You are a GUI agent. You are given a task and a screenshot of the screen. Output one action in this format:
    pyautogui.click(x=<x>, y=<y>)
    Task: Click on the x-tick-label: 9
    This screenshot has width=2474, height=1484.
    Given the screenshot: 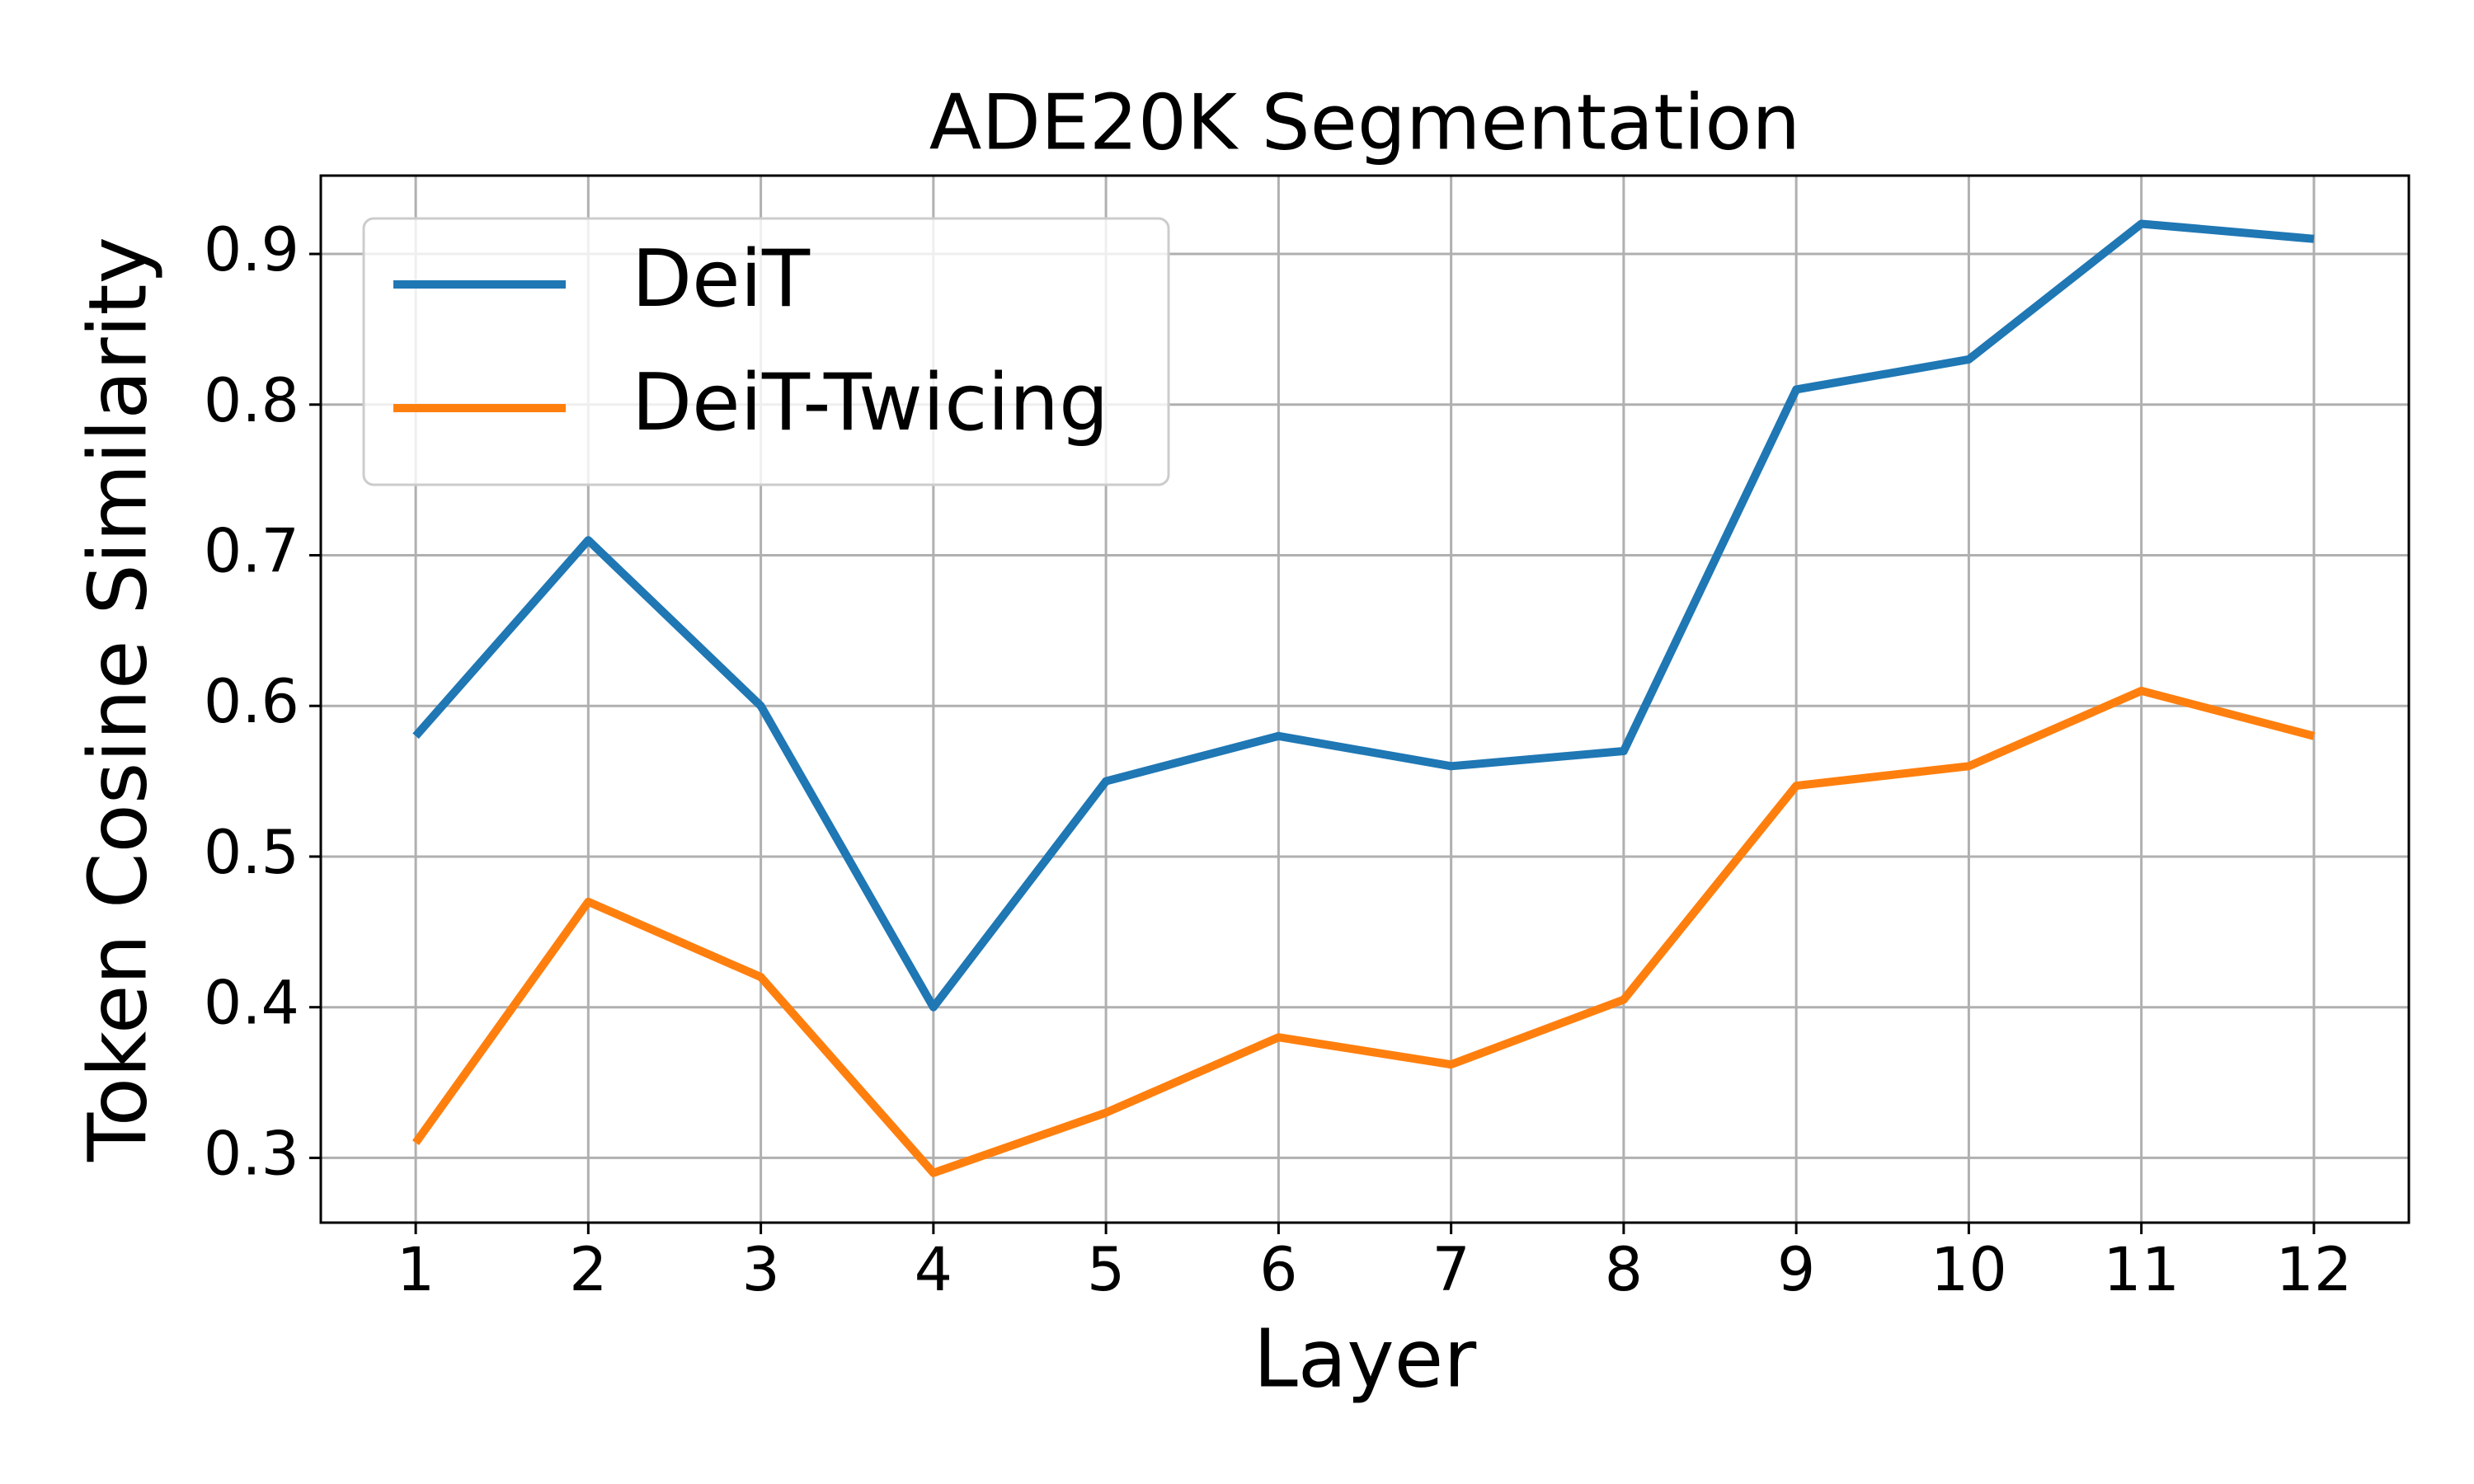 What is the action you would take?
    pyautogui.click(x=1796, y=1270)
    